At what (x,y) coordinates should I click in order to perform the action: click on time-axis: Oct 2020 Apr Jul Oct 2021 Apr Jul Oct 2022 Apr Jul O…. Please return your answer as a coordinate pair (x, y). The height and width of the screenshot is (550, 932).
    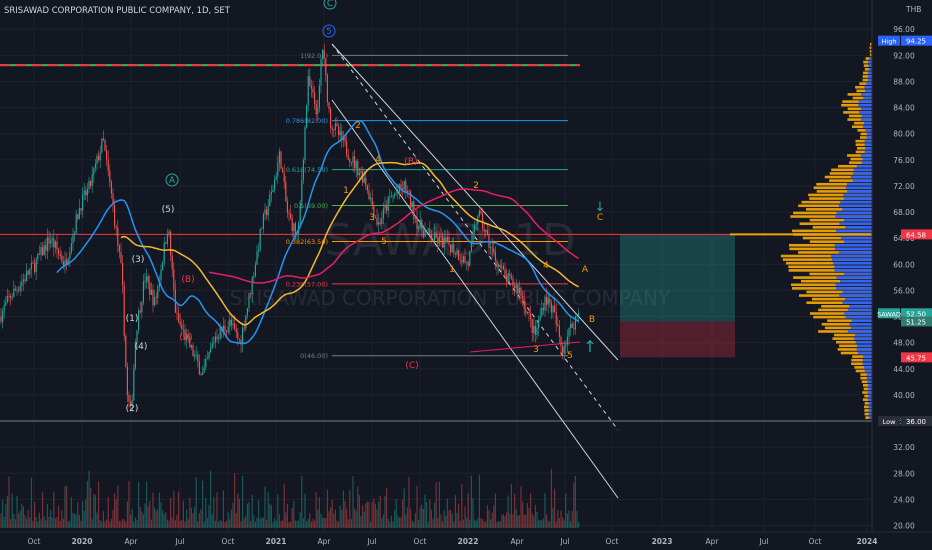
    Looking at the image, I should click on (466, 538).